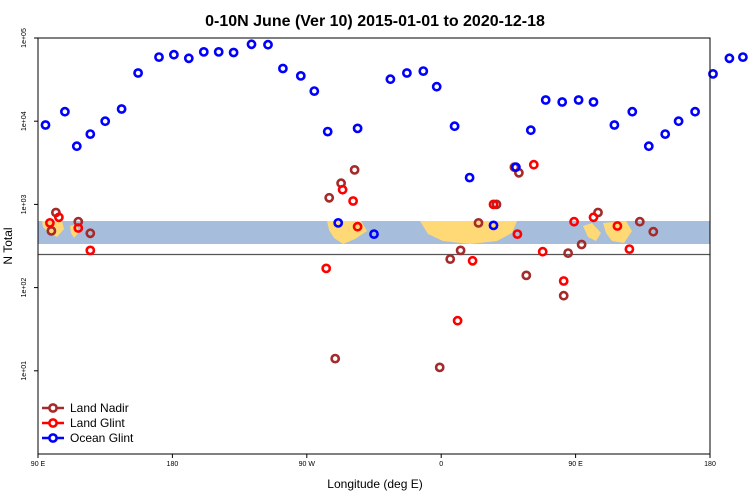 This screenshot has height=500, width=750. Describe the element at coordinates (99, 408) in the screenshot. I see `legend-label-land-nadir: Land Nadir` at that location.